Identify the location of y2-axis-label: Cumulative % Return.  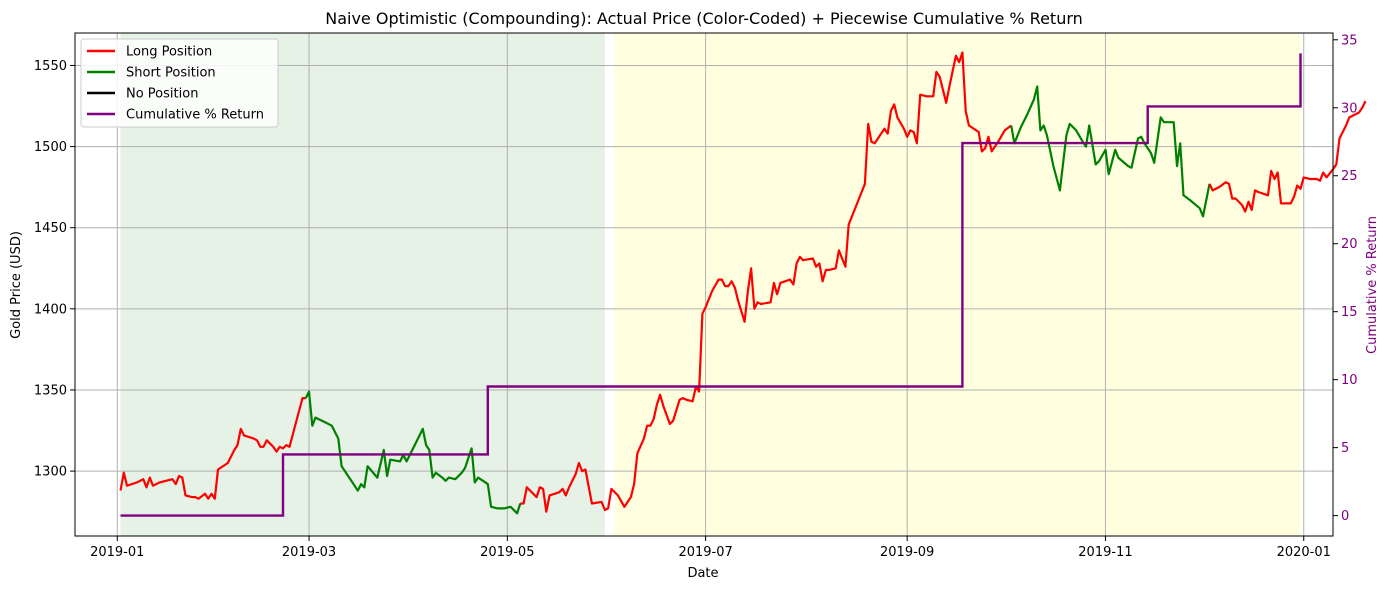
(1372, 285).